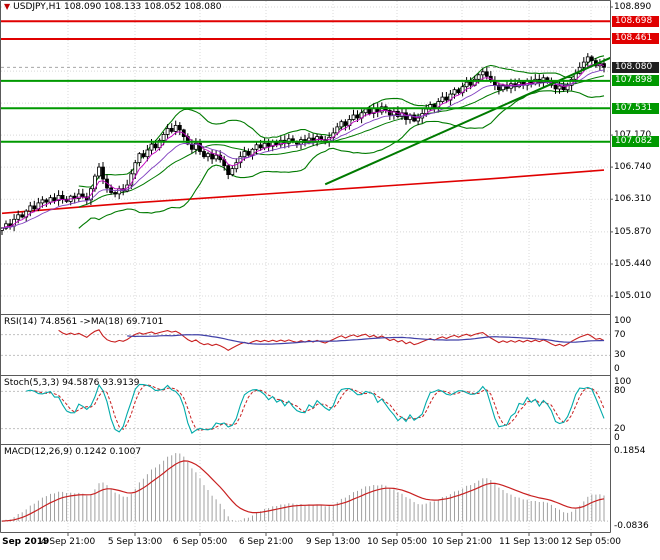 The image size is (660, 560). I want to click on price-level-badge: 108.461, so click(635, 38).